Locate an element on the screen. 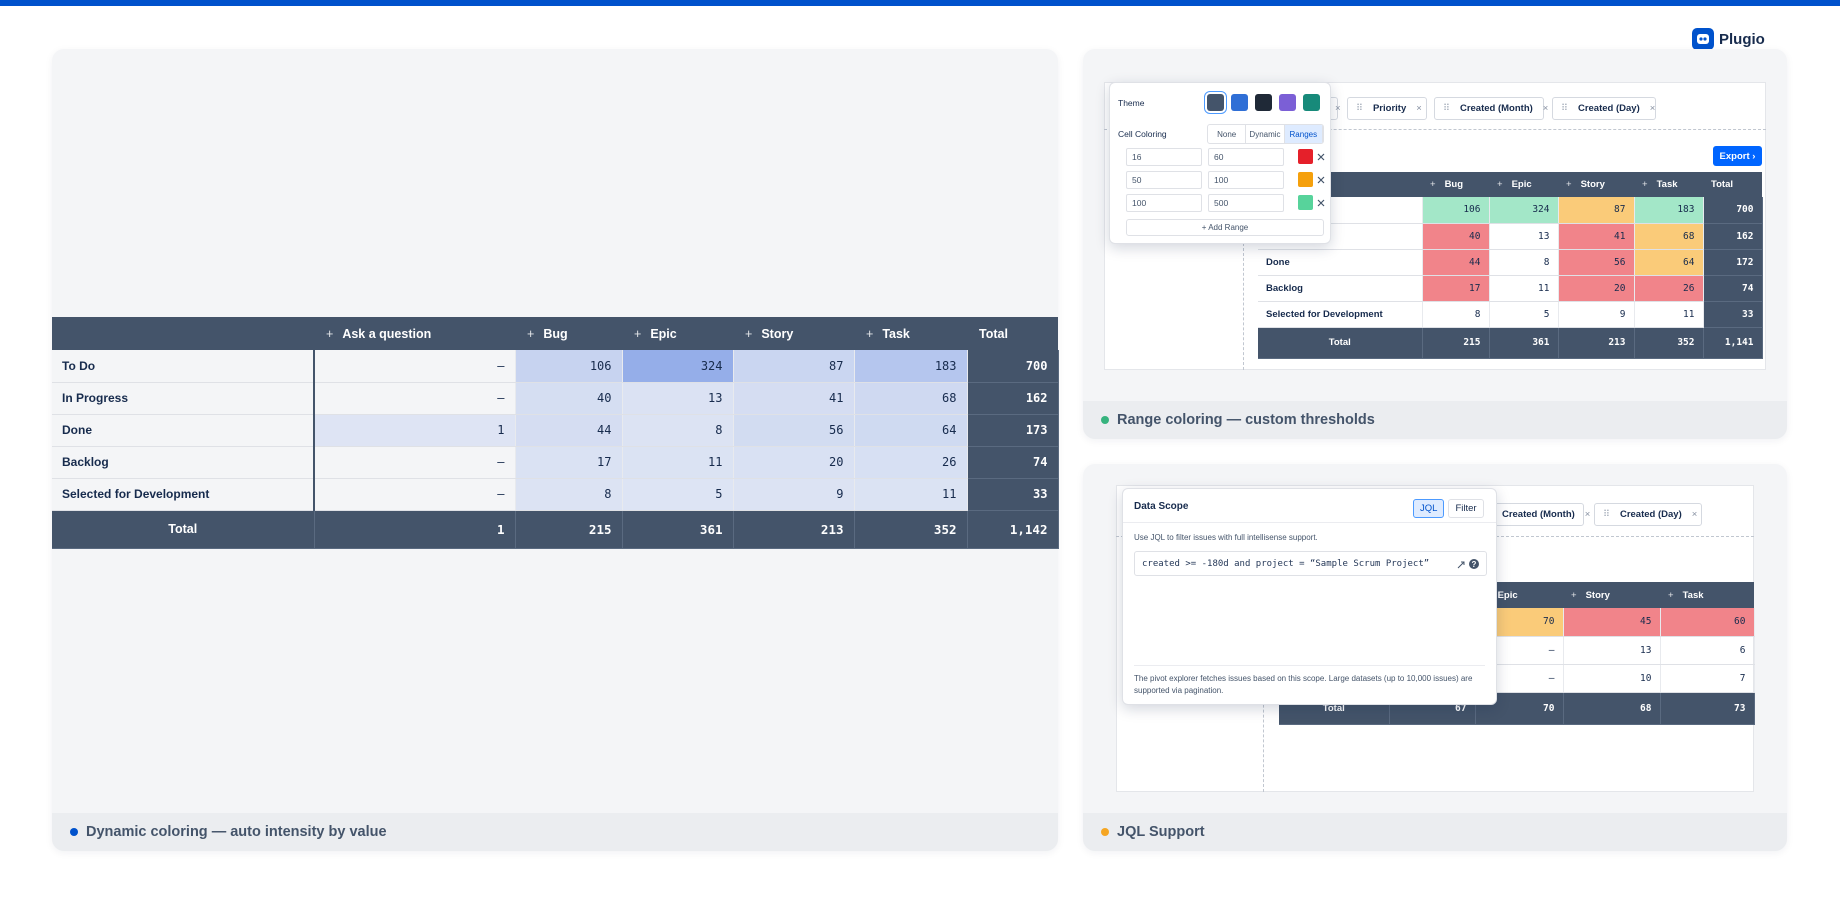 Image resolution: width=1840 pixels, height=900 pixels. row: 40 13 41 68 162 is located at coordinates (1510, 236).